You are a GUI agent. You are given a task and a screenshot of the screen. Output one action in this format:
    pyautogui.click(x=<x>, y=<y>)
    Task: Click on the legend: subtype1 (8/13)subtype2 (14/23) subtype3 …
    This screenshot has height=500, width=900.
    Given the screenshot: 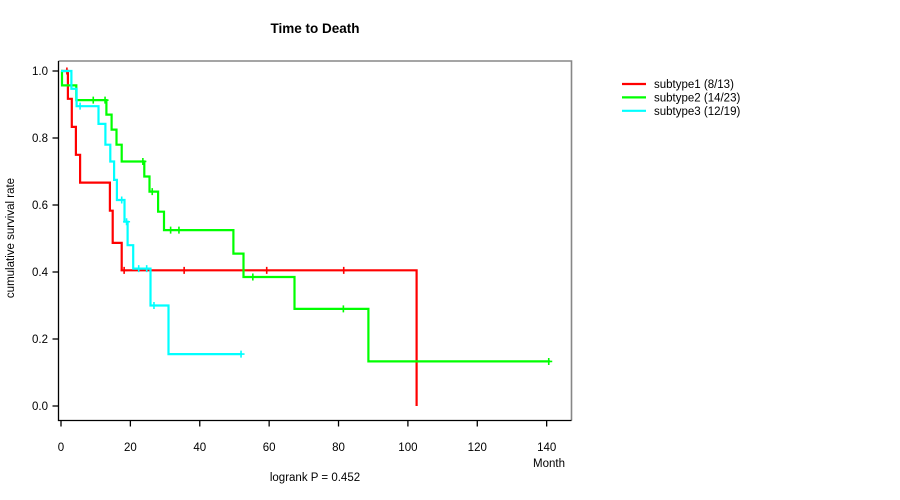 What is the action you would take?
    pyautogui.click(x=681, y=98)
    